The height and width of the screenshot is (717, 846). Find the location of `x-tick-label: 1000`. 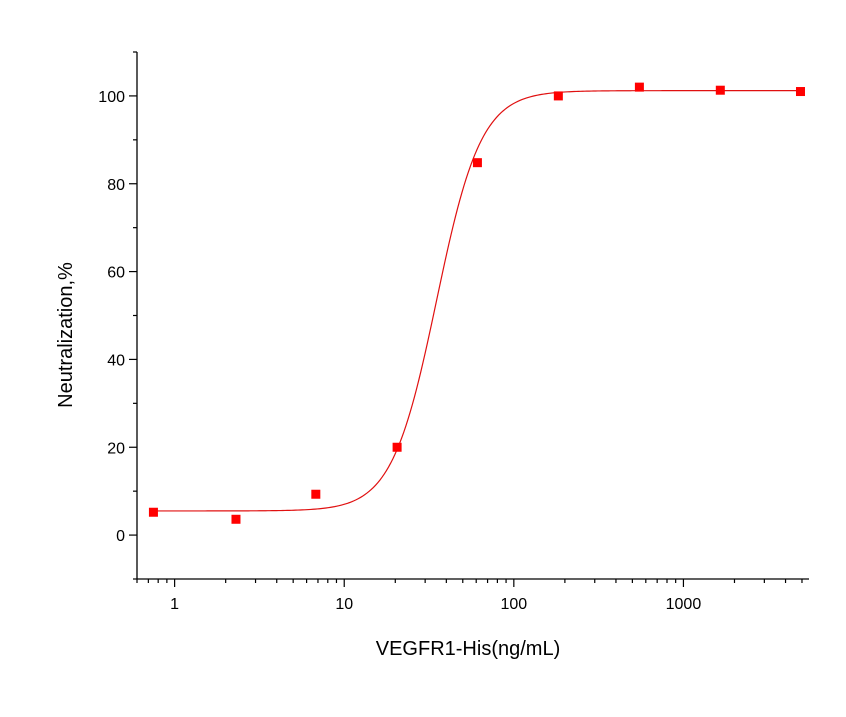

x-tick-label: 1000 is located at coordinates (684, 604).